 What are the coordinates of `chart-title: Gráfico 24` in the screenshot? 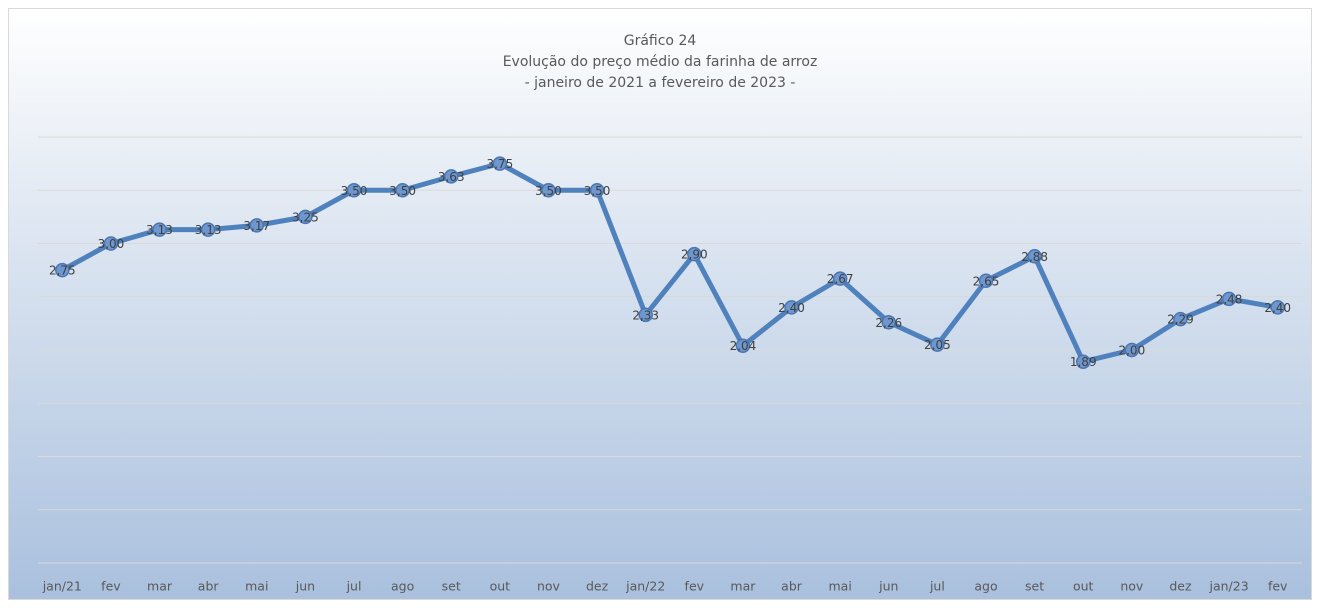 It's located at (660, 41).